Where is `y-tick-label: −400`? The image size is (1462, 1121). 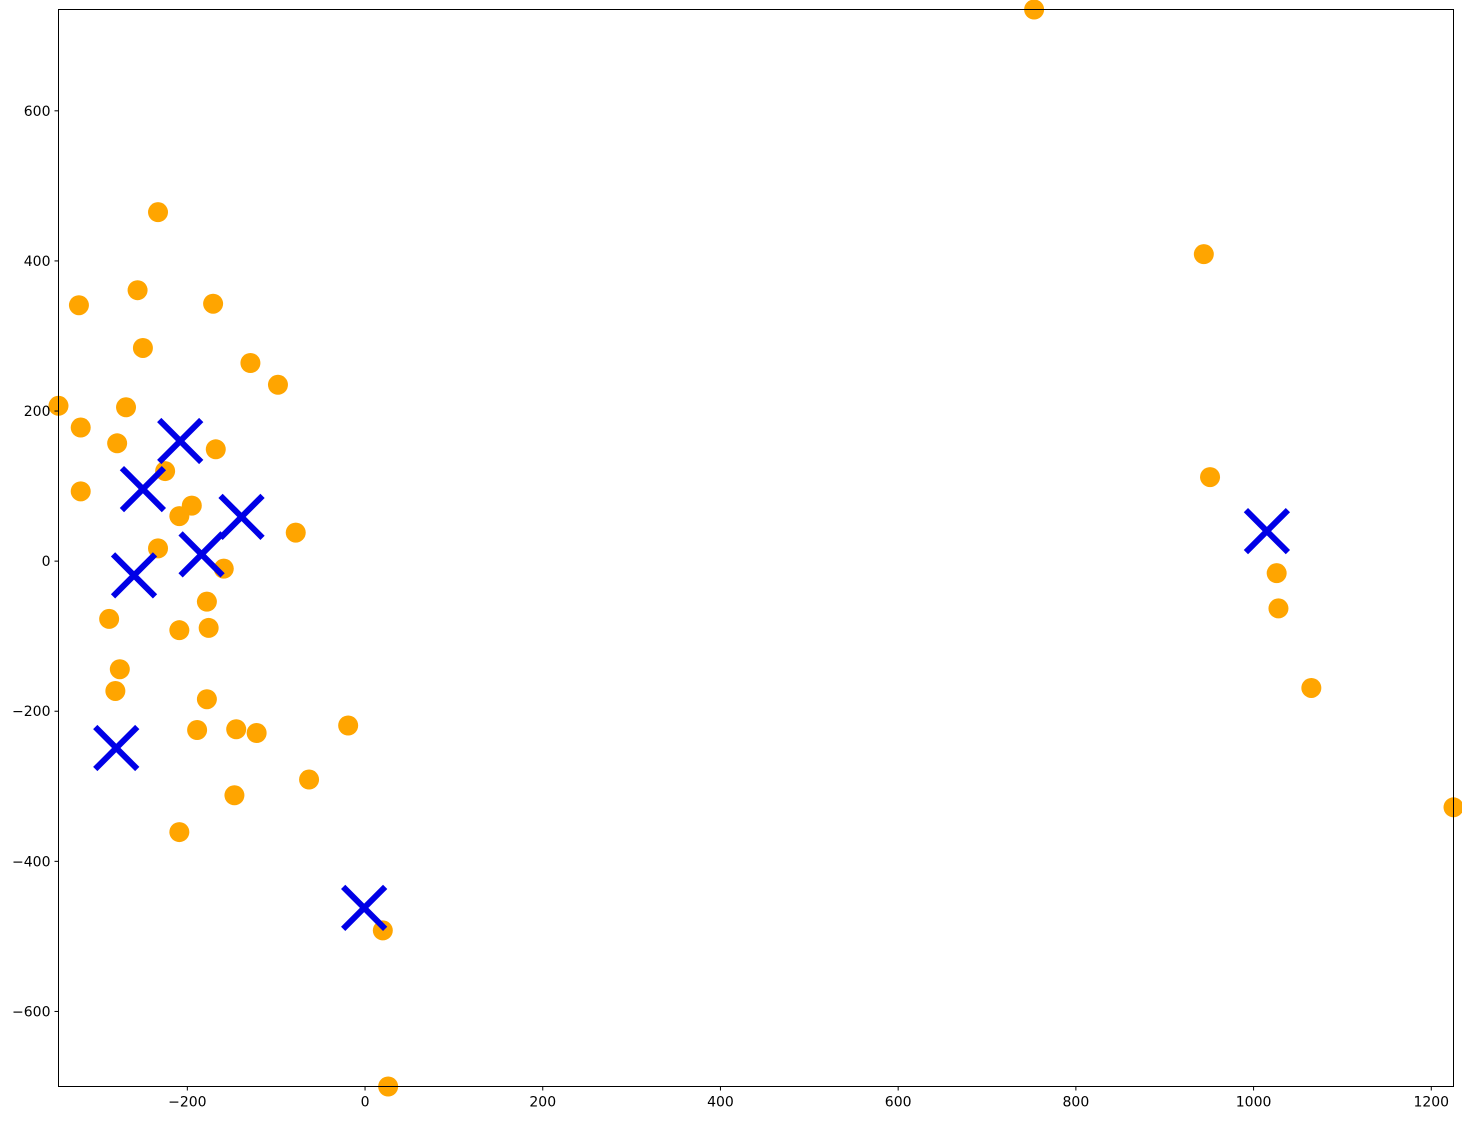 y-tick-label: −400 is located at coordinates (31, 862).